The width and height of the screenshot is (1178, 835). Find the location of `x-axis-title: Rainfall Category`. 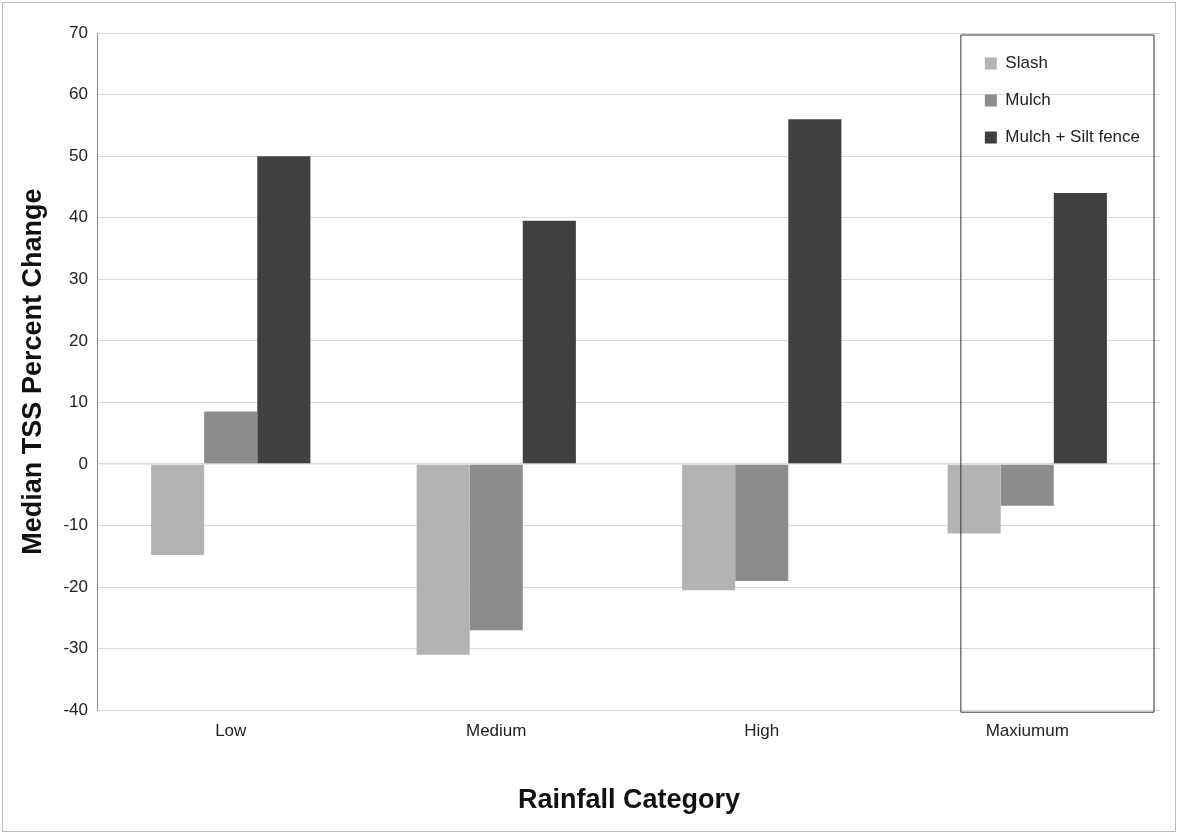

x-axis-title: Rainfall Category is located at coordinates (629, 799).